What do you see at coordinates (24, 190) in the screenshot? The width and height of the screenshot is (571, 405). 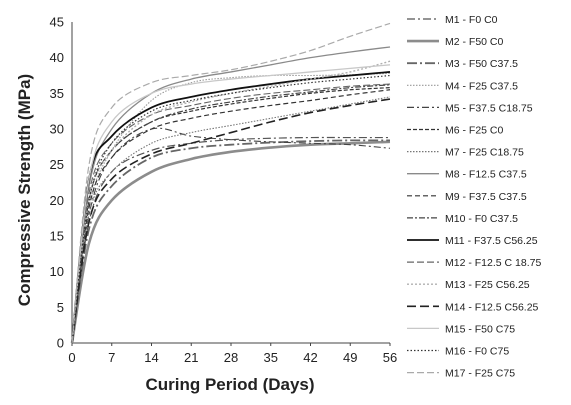 I see `y-axis-title: Compressive Strength (MPa)` at bounding box center [24, 190].